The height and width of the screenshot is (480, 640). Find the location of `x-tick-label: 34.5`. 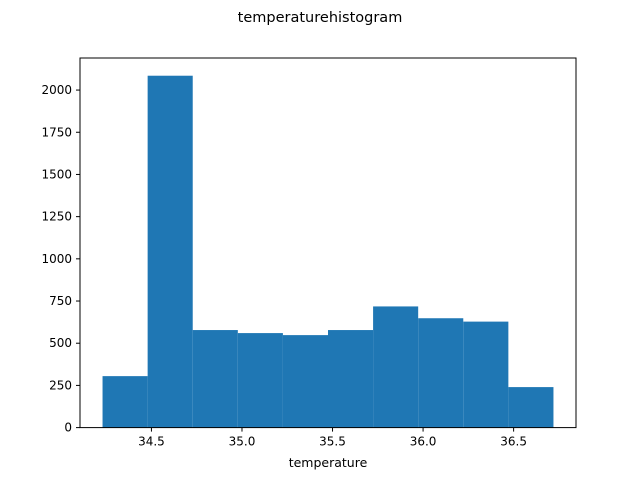

x-tick-label: 34.5 is located at coordinates (151, 442).